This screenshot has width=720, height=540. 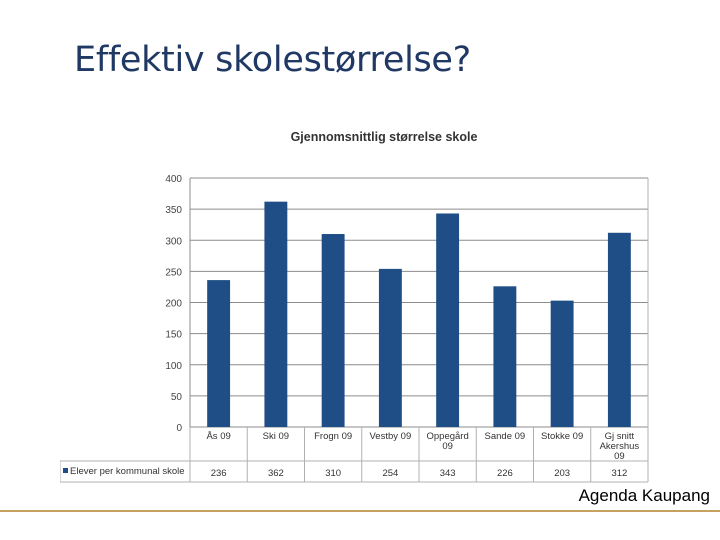 I want to click on y-tick-label: 0, so click(x=179, y=428).